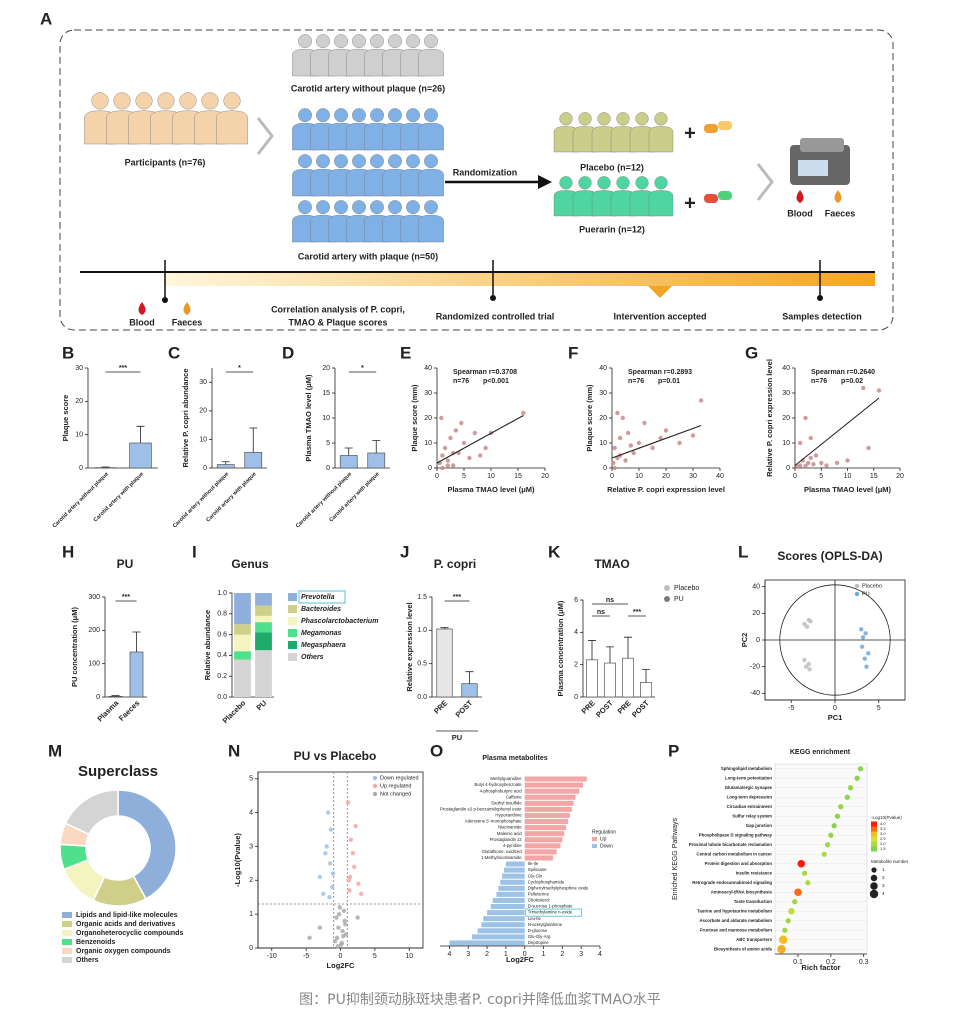  What do you see at coordinates (140, 434) in the screenshot?
I see `error-bar` at bounding box center [140, 434].